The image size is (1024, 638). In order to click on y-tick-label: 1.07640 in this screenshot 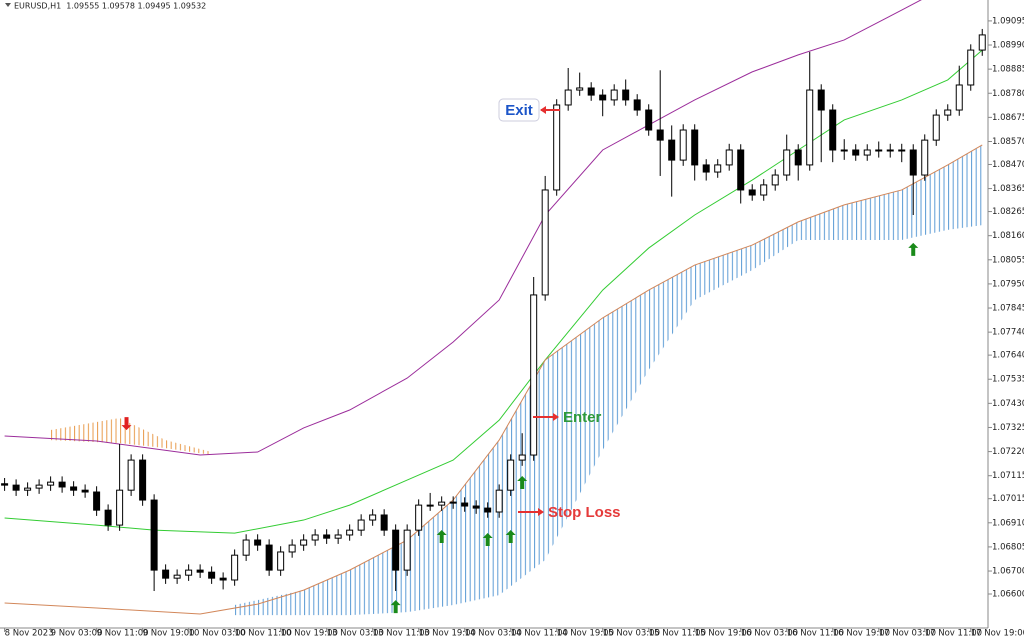, I will do `click(1008, 356)`.